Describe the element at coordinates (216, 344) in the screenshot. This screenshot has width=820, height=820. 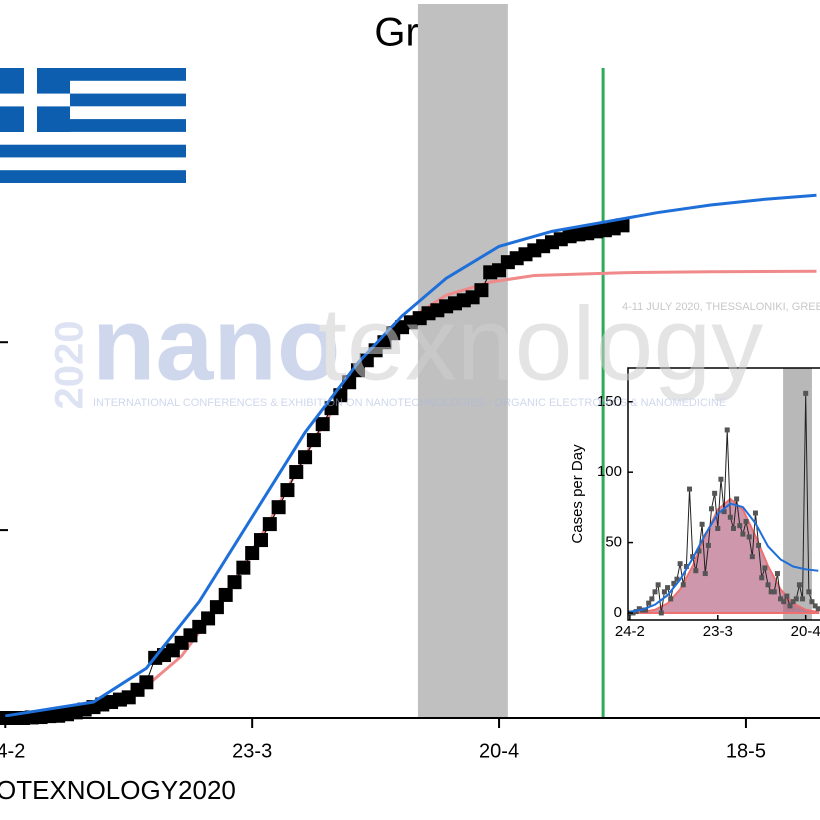
I see `watermark-brand: nano` at that location.